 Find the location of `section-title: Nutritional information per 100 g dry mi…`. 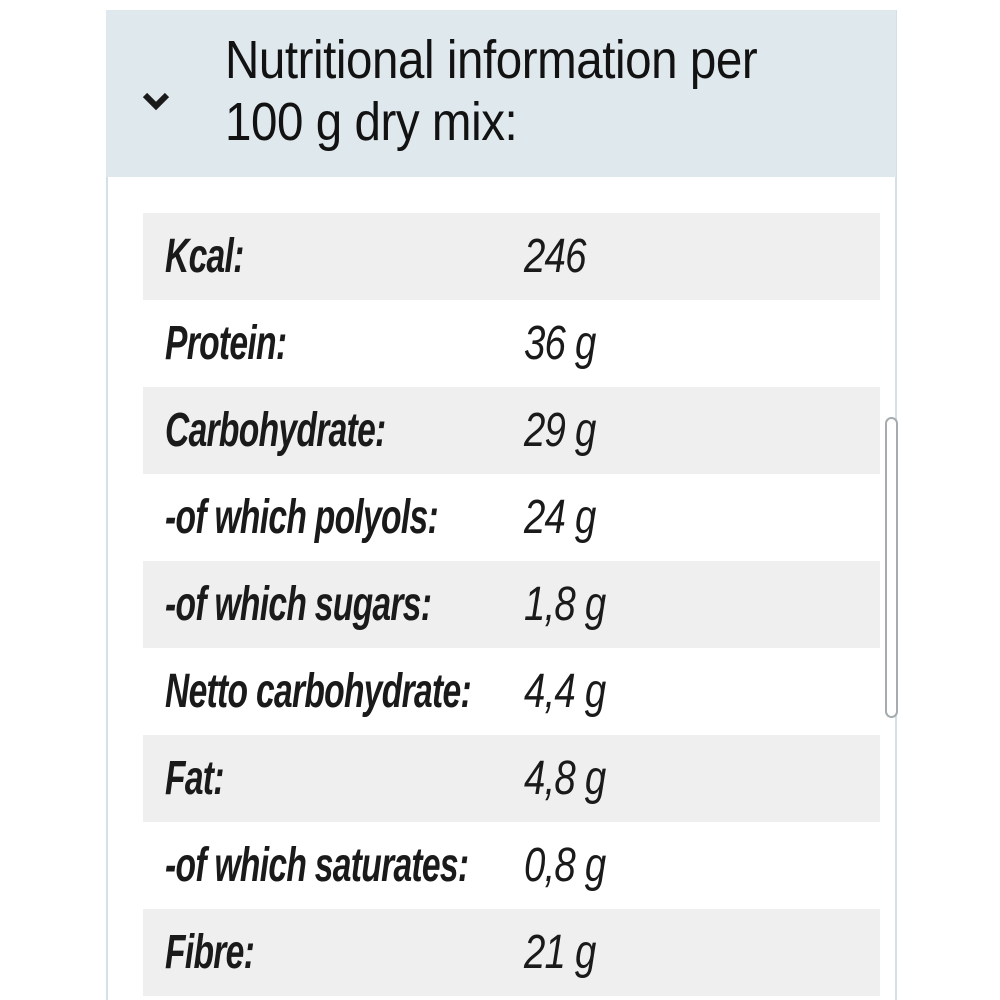

section-title: Nutritional information per 100 g dry mi… is located at coordinates (527, 91).